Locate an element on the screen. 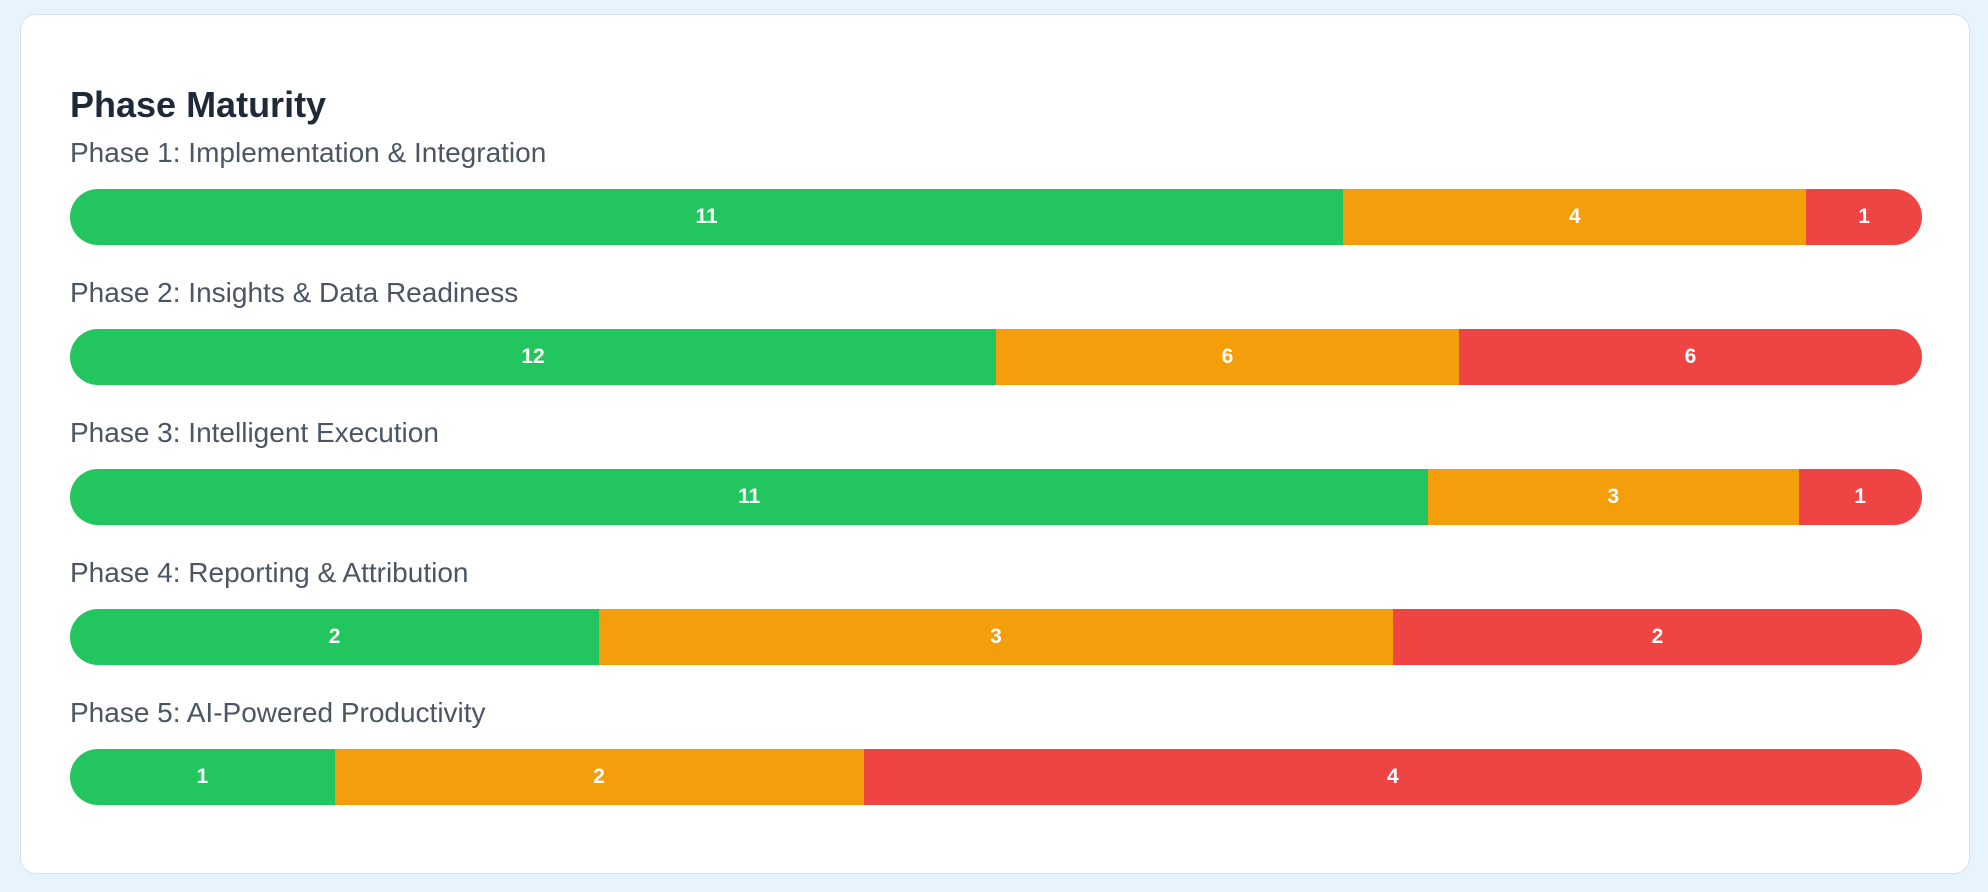  bar-segment-green: 1 is located at coordinates (202, 777).